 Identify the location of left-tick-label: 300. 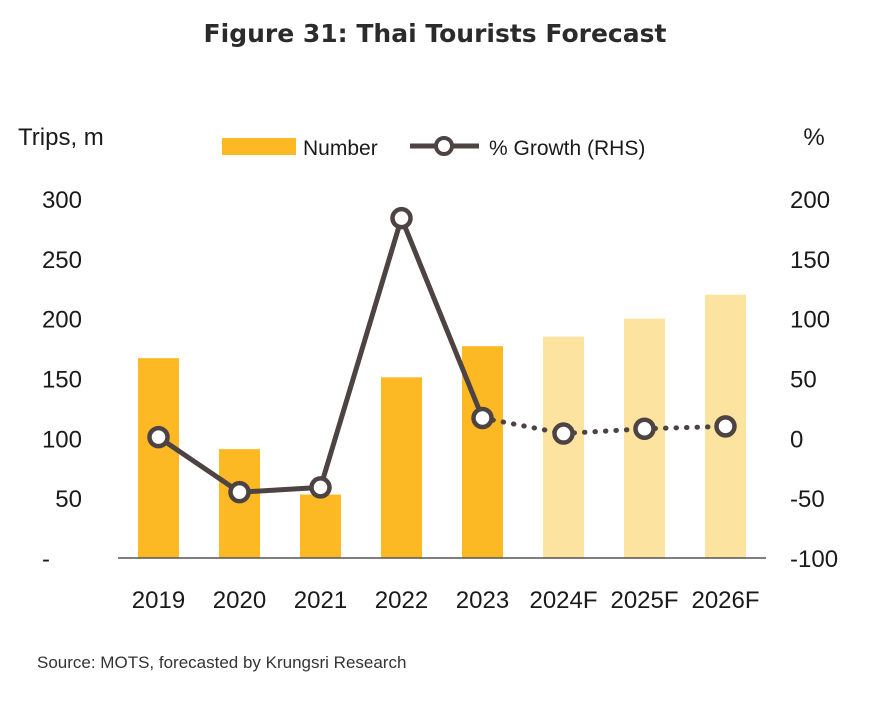
(62, 200).